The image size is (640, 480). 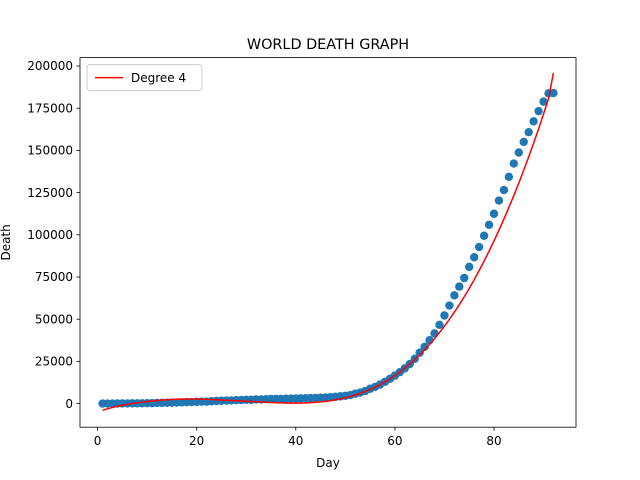 What do you see at coordinates (50, 151) in the screenshot?
I see `y-tick-label: 150000` at bounding box center [50, 151].